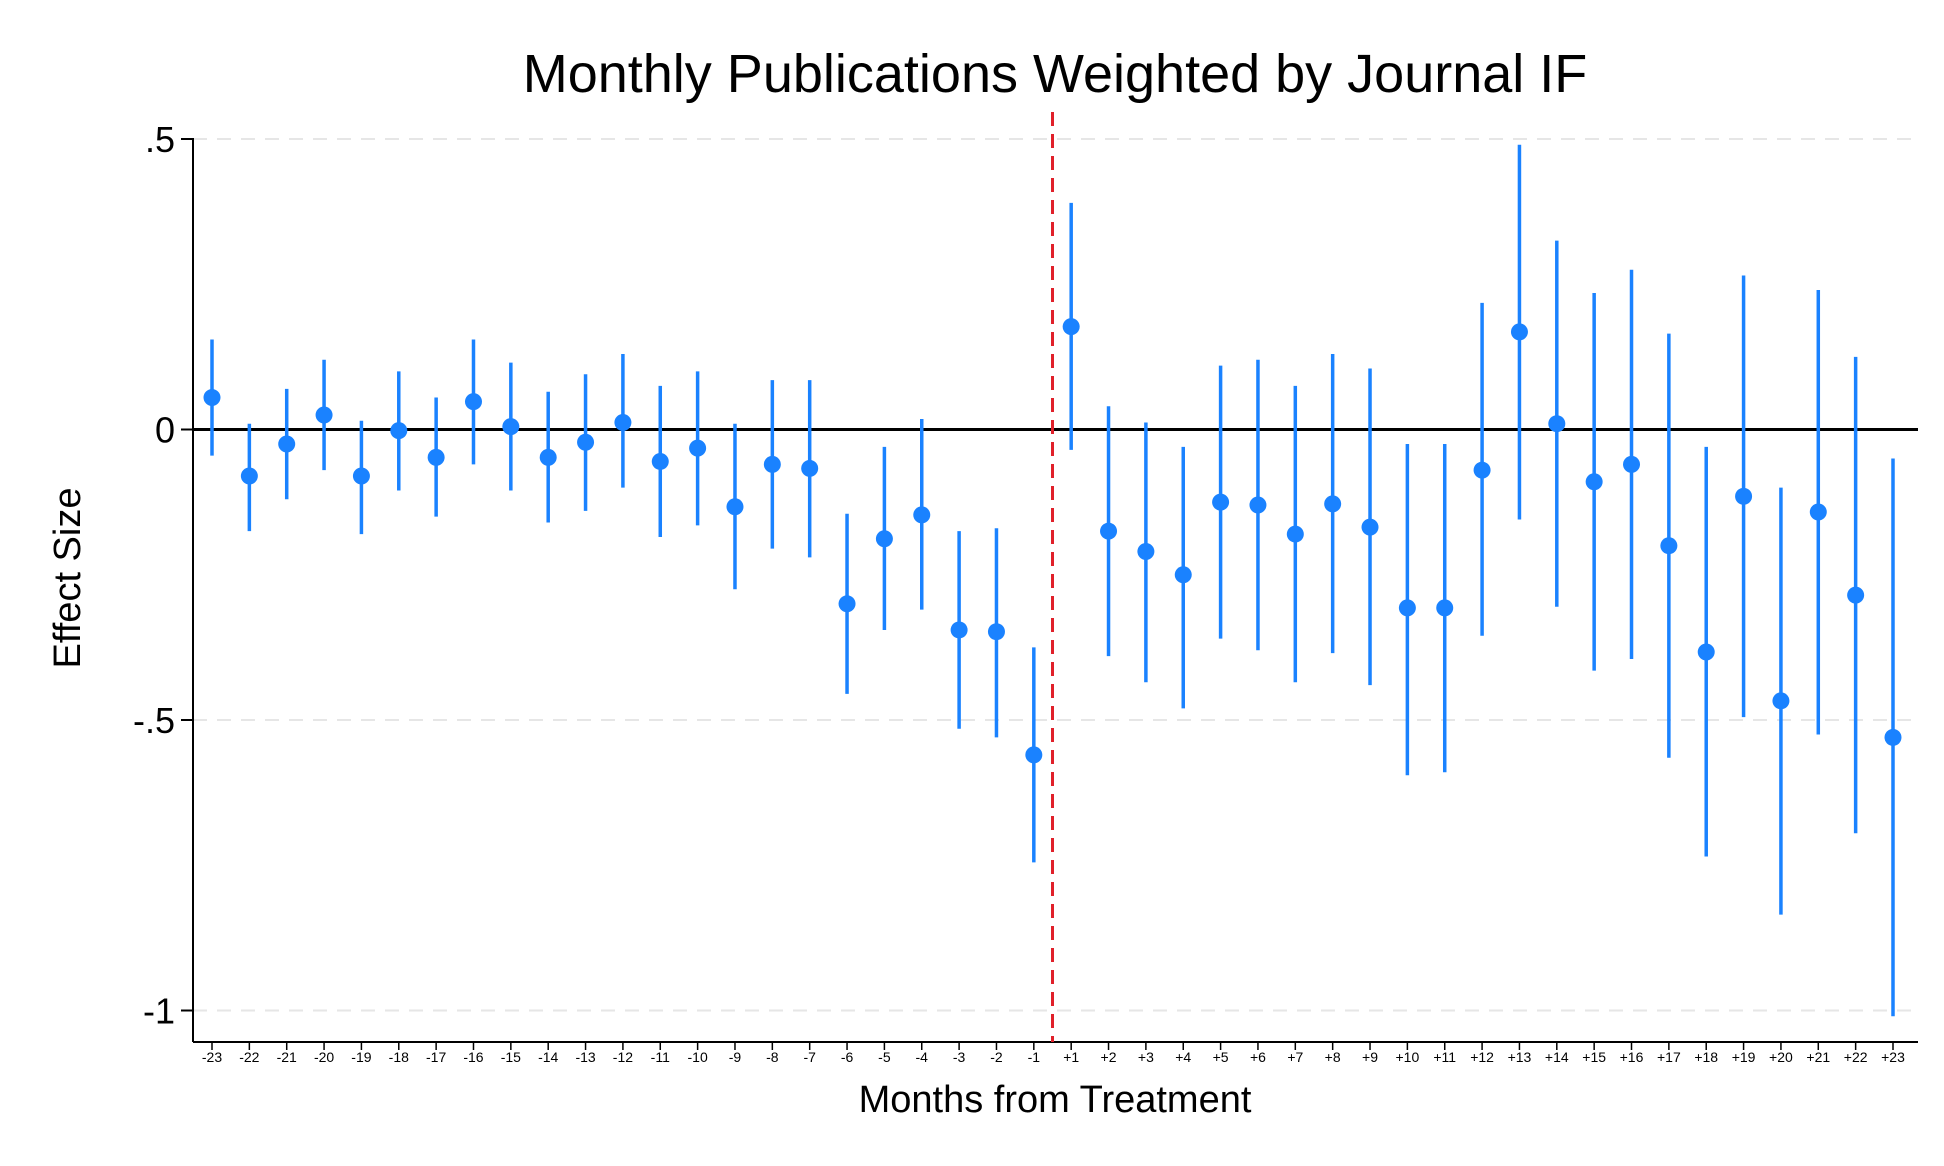 The width and height of the screenshot is (1944, 1166). Describe the element at coordinates (324, 1057) in the screenshot. I see `x-tick-label: -20` at that location.